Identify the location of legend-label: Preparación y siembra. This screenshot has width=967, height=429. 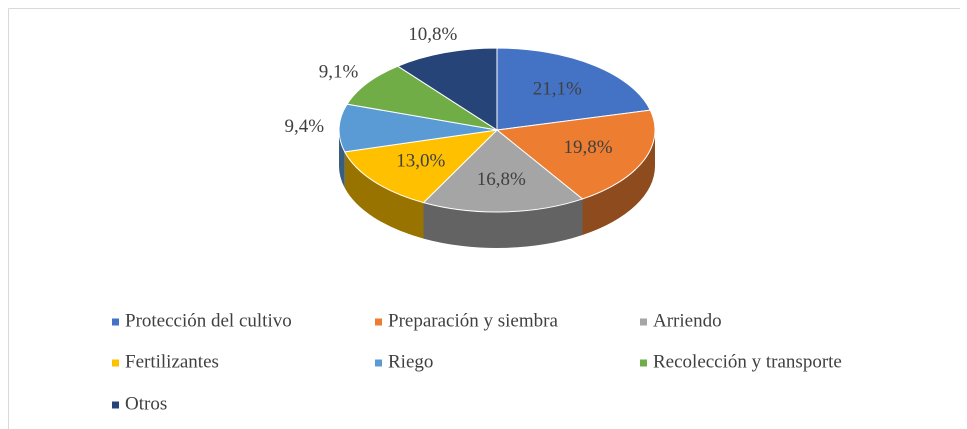
(473, 320).